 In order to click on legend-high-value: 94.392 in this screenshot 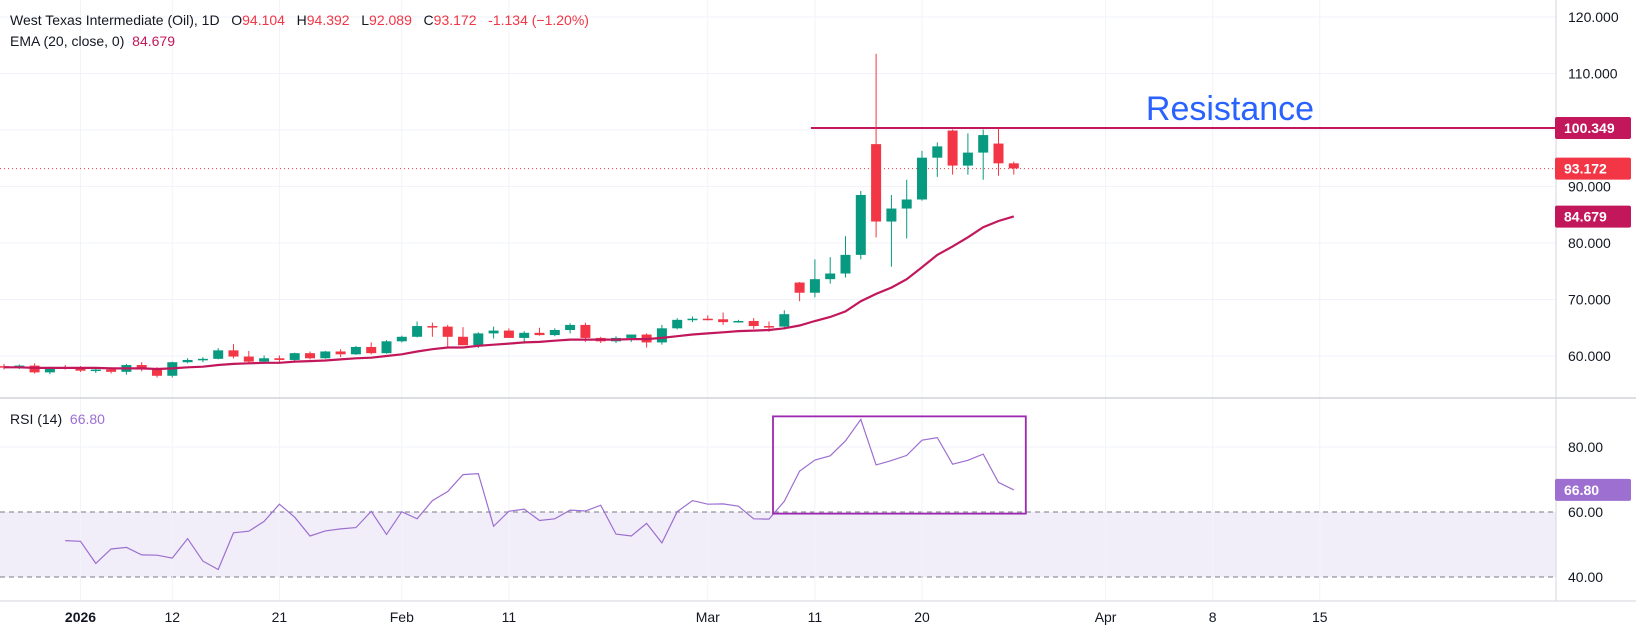, I will do `click(328, 20)`.